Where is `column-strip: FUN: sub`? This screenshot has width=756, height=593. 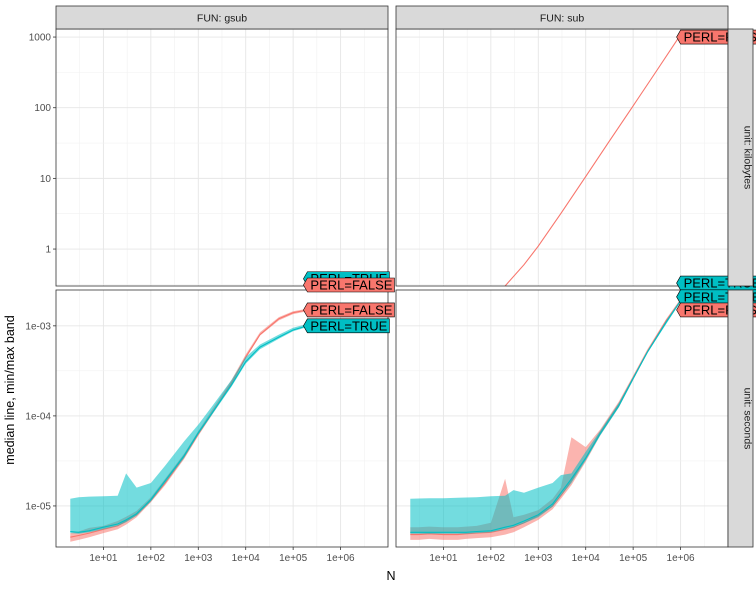
column-strip: FUN: sub is located at coordinates (562, 17).